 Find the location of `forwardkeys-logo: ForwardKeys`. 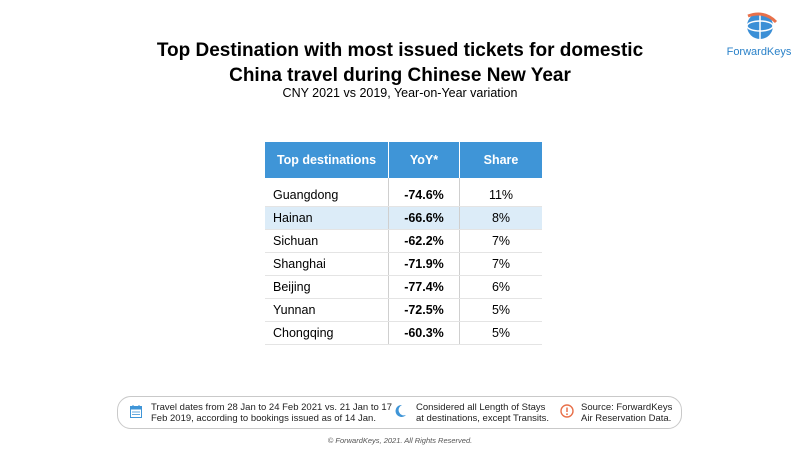

forwardkeys-logo: ForwardKeys is located at coordinates (759, 38).